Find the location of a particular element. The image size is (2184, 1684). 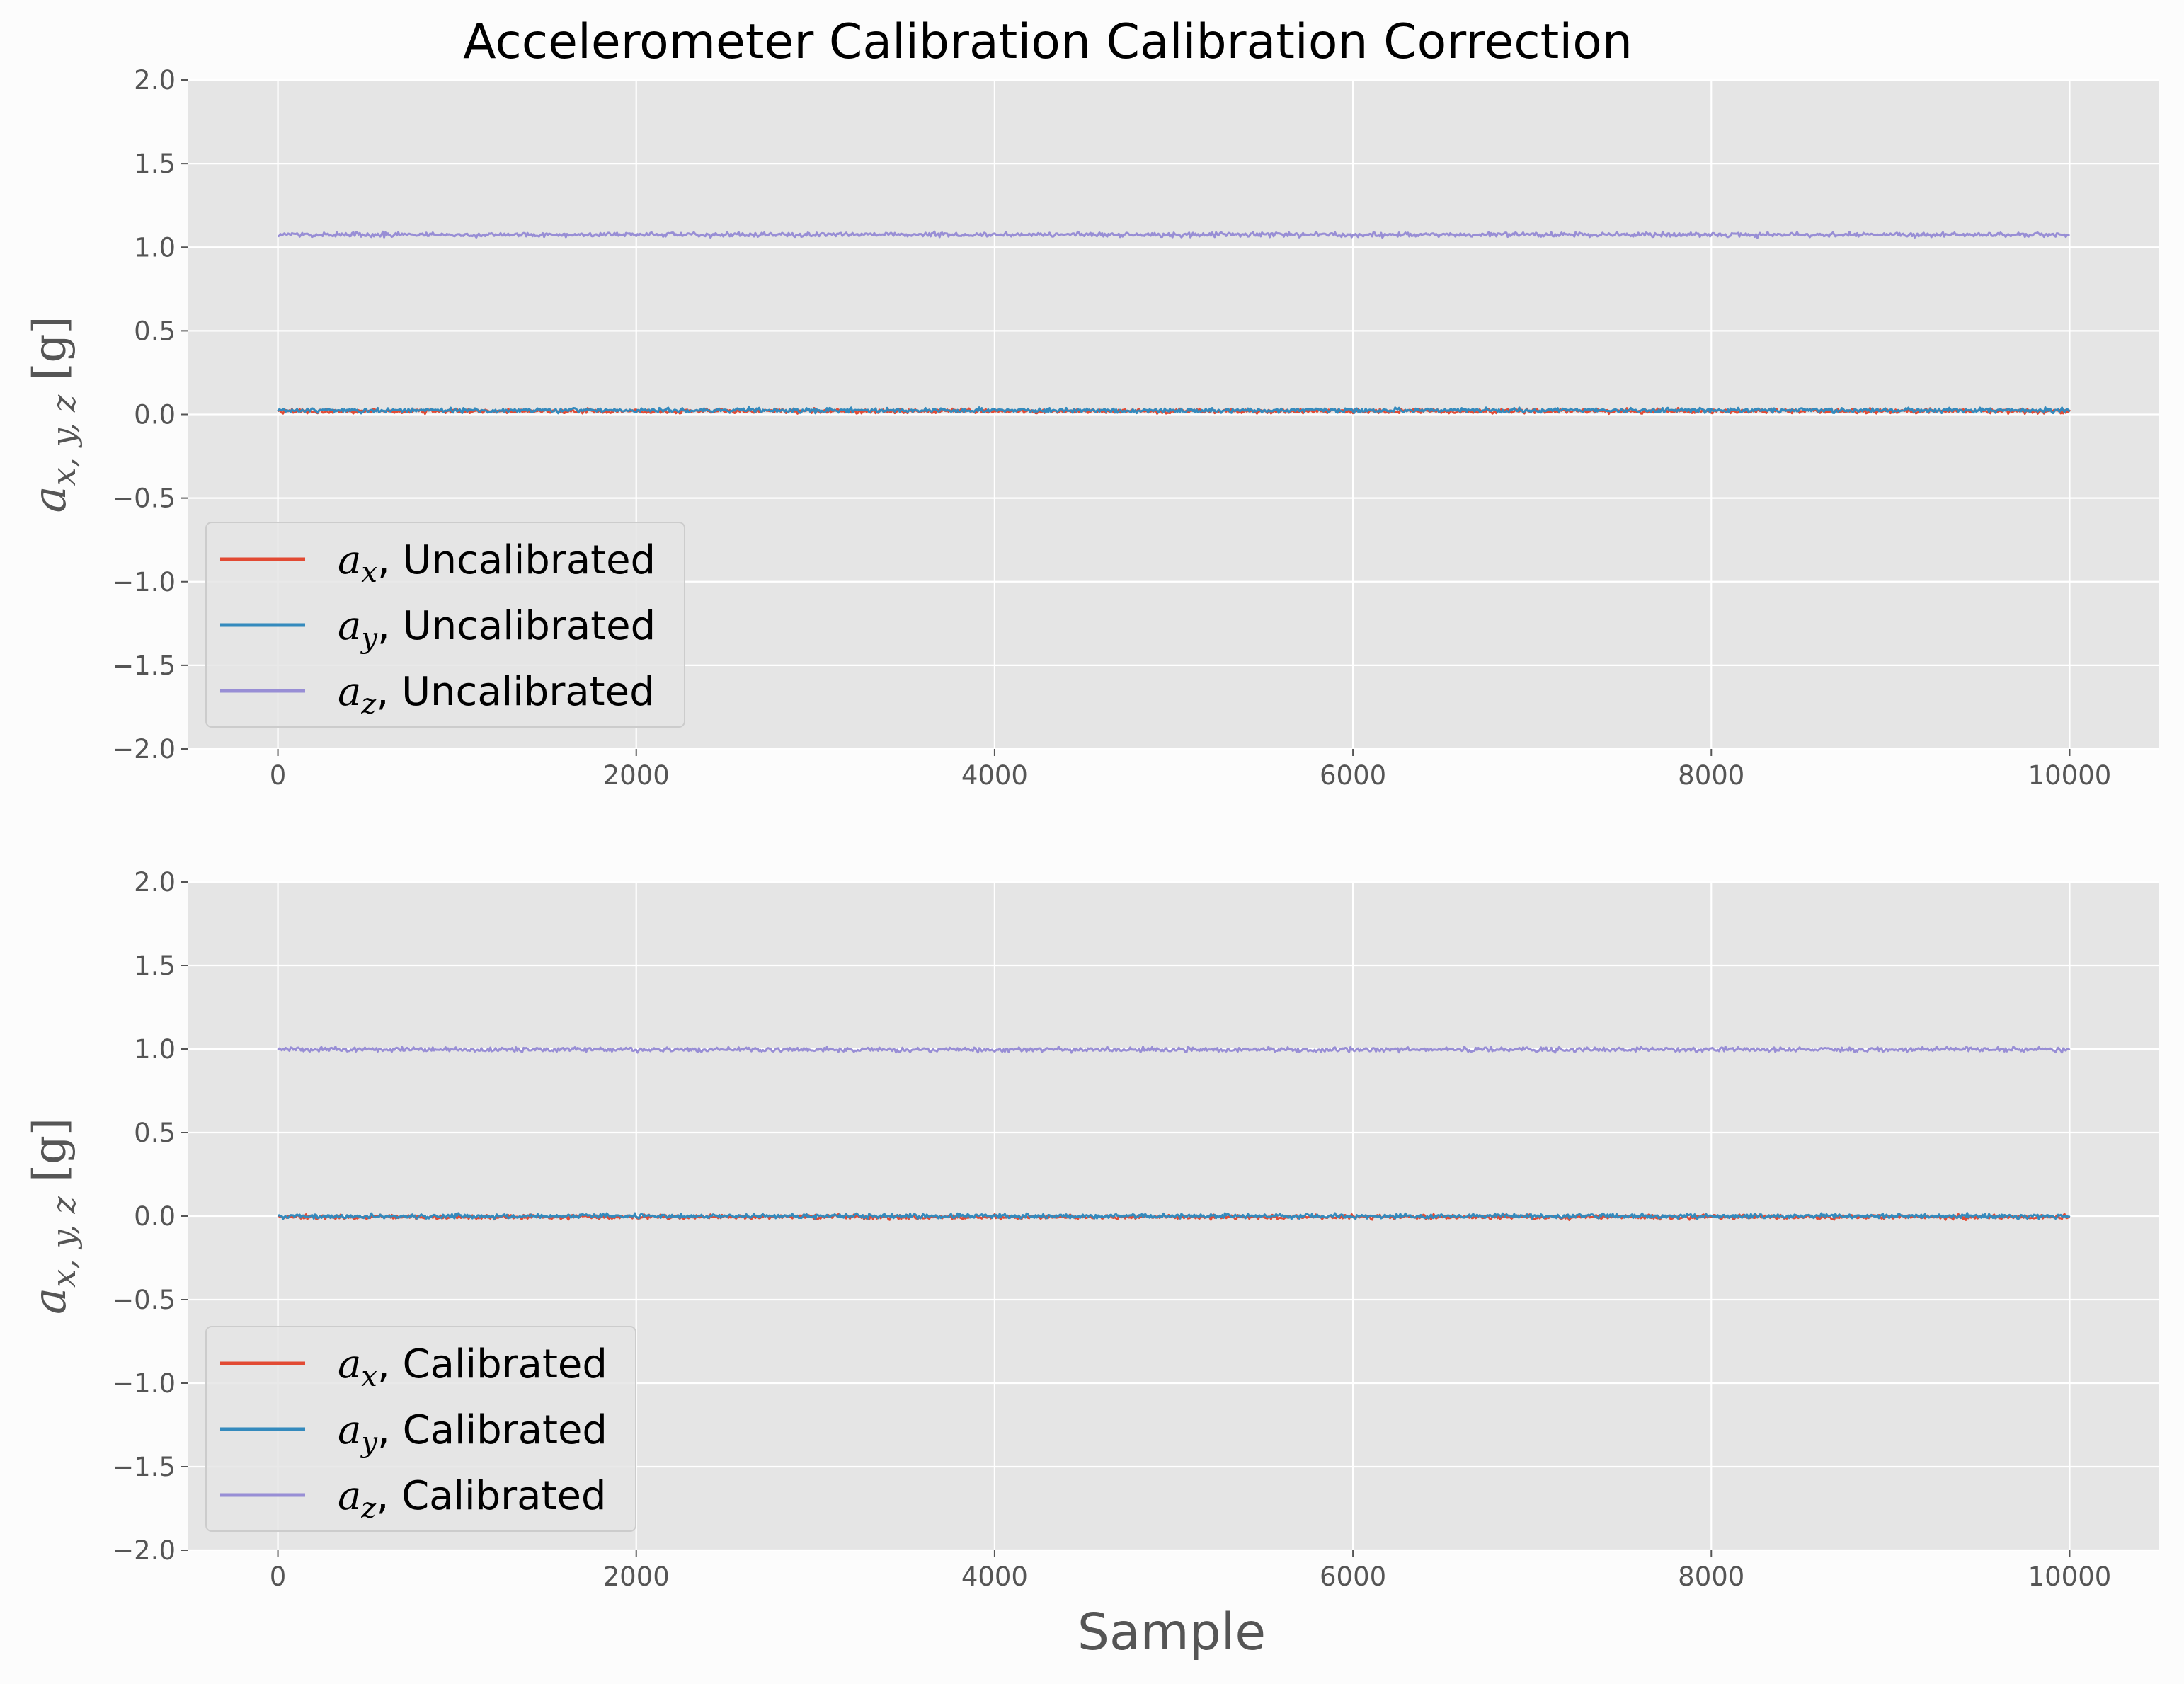

x-axis-label: Sample is located at coordinates (1171, 1632).